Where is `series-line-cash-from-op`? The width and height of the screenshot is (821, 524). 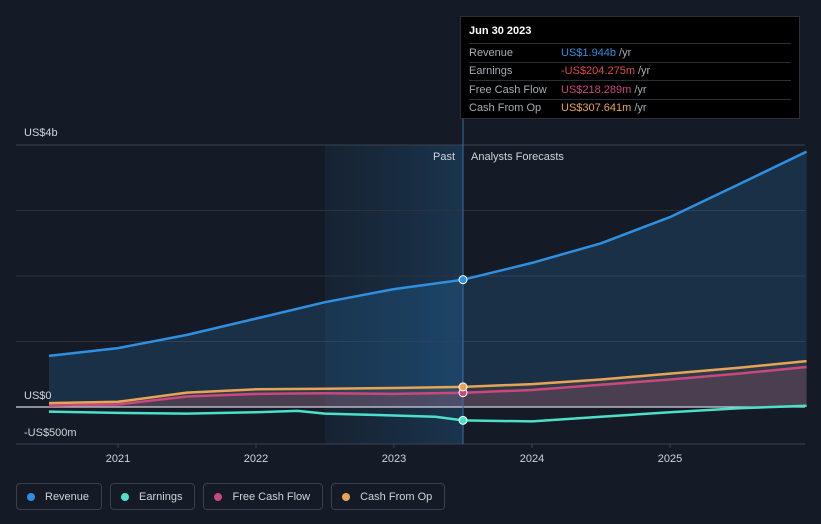 series-line-cash-from-op is located at coordinates (427, 382).